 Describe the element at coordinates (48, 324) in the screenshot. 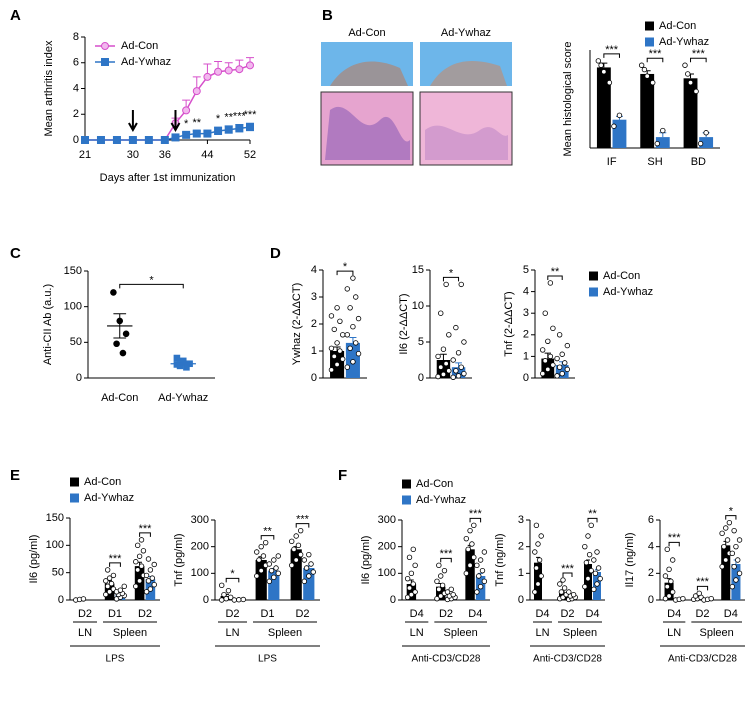

I see `y-axis-label: Anti-CII Ab (a.u.)` at that location.